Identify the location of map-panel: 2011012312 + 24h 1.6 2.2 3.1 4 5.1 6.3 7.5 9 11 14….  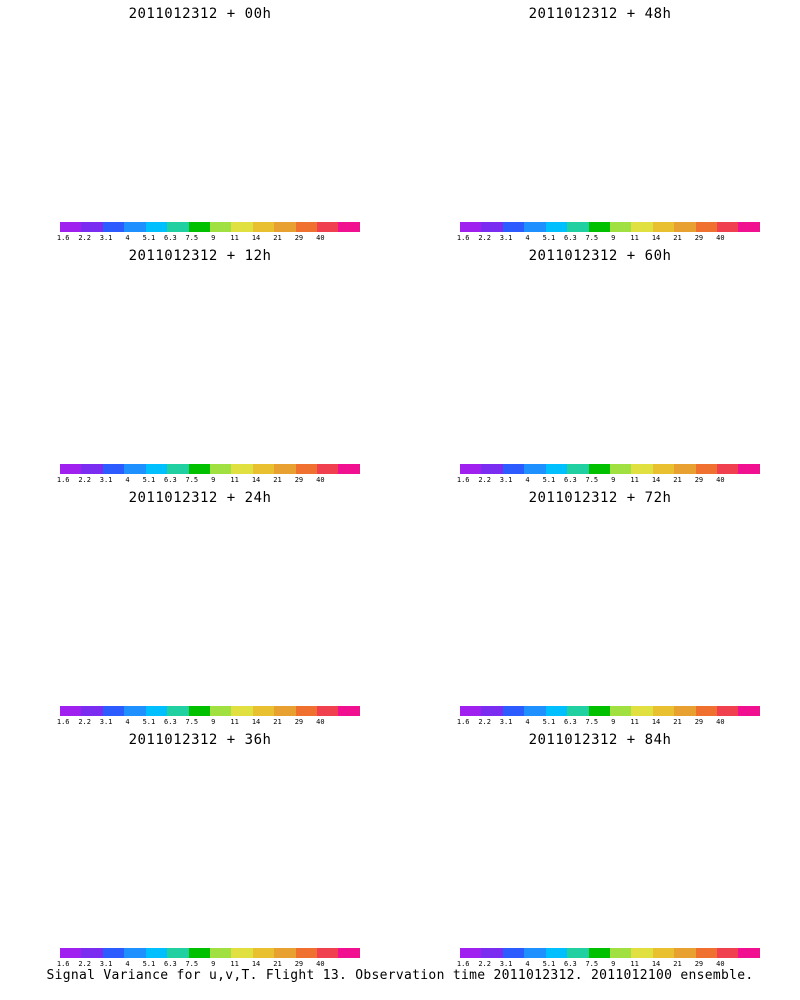
(200, 609).